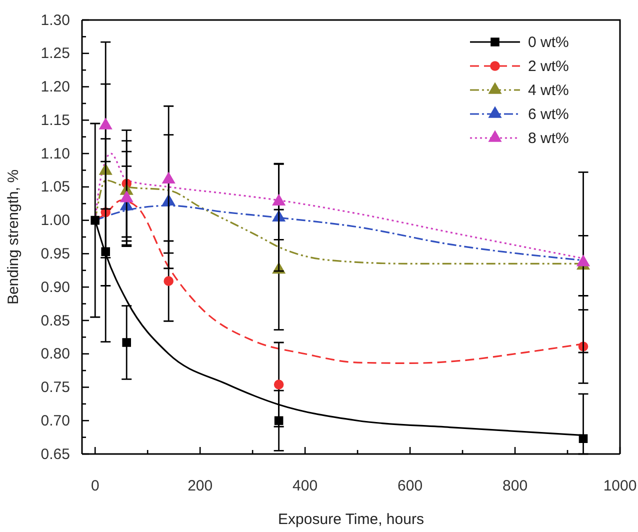 This screenshot has width=638, height=532. Describe the element at coordinates (55, 421) in the screenshot. I see `y-tick-label: 0.70` at that location.